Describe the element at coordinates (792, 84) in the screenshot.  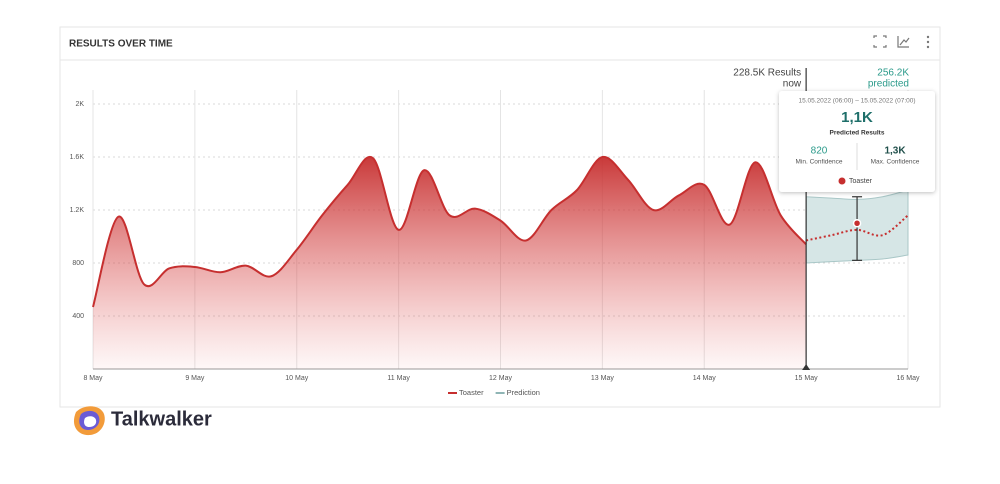
I see `now-label: now` at that location.